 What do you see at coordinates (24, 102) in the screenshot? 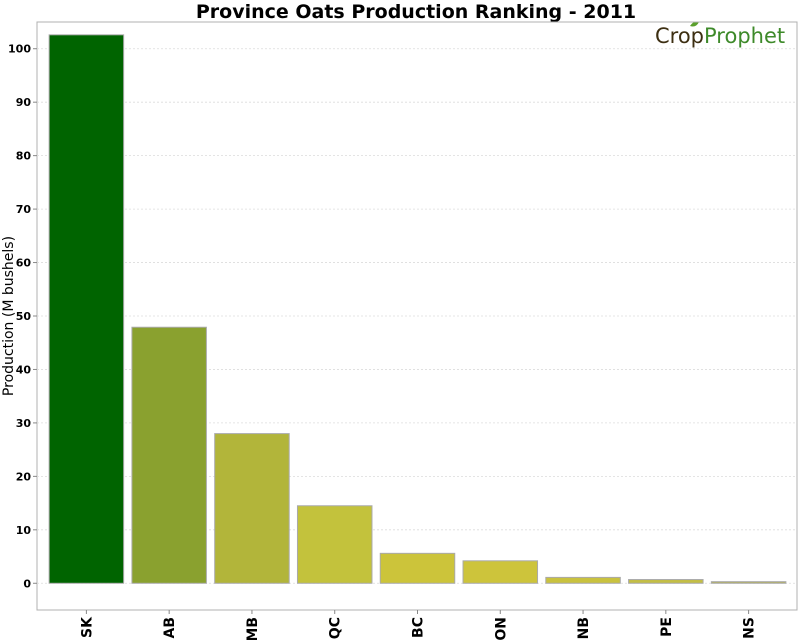
I see `y-tick-label: 90` at bounding box center [24, 102].